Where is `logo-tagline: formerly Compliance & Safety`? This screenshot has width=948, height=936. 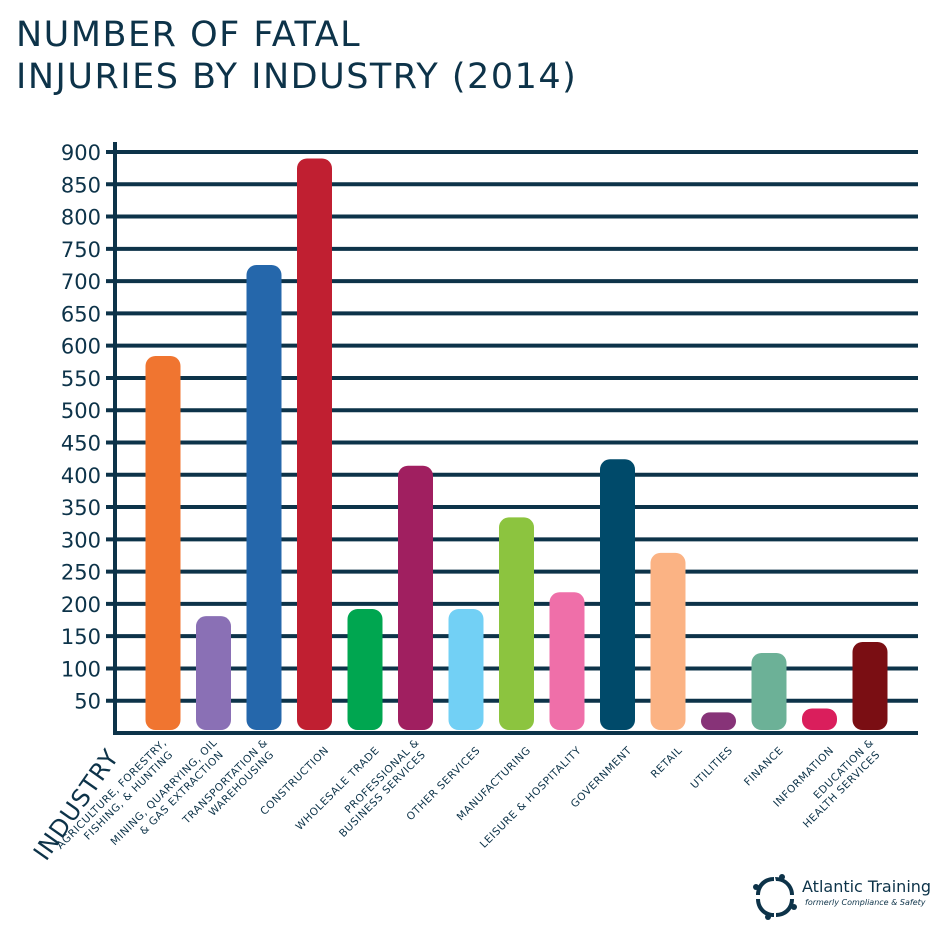 logo-tagline: formerly Compliance & Safety is located at coordinates (865, 902).